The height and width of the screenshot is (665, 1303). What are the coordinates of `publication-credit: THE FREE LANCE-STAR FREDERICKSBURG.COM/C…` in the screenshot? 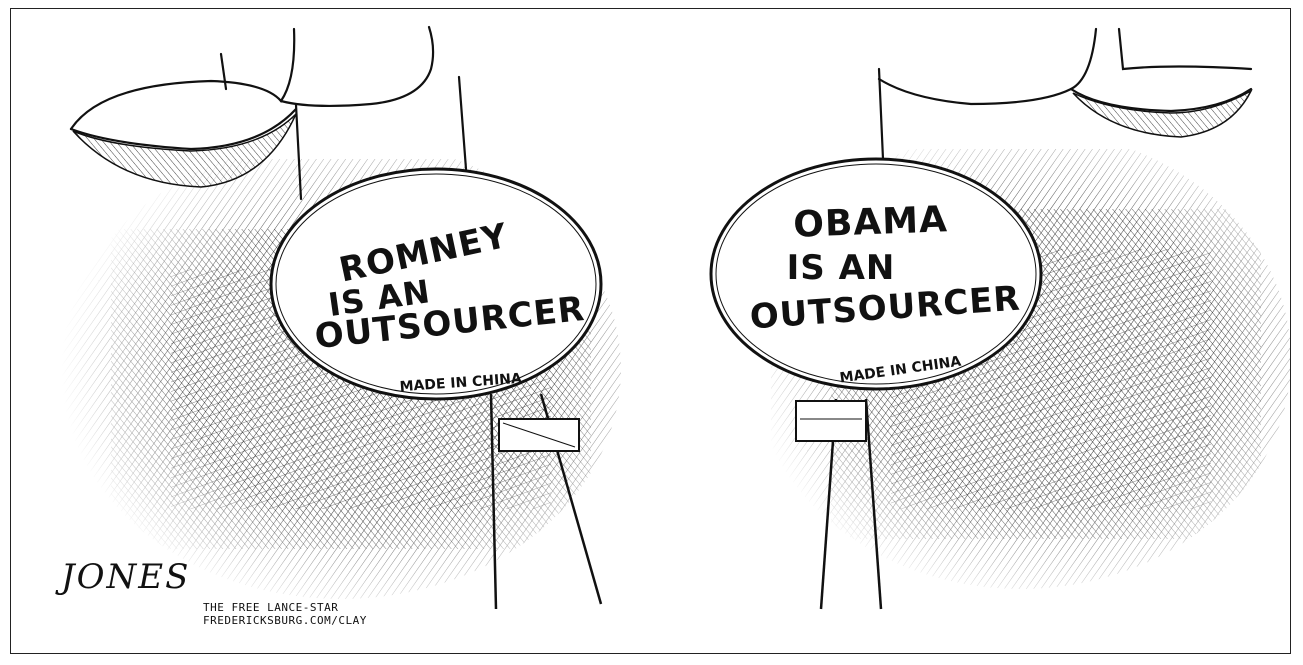 It's located at (285, 614).